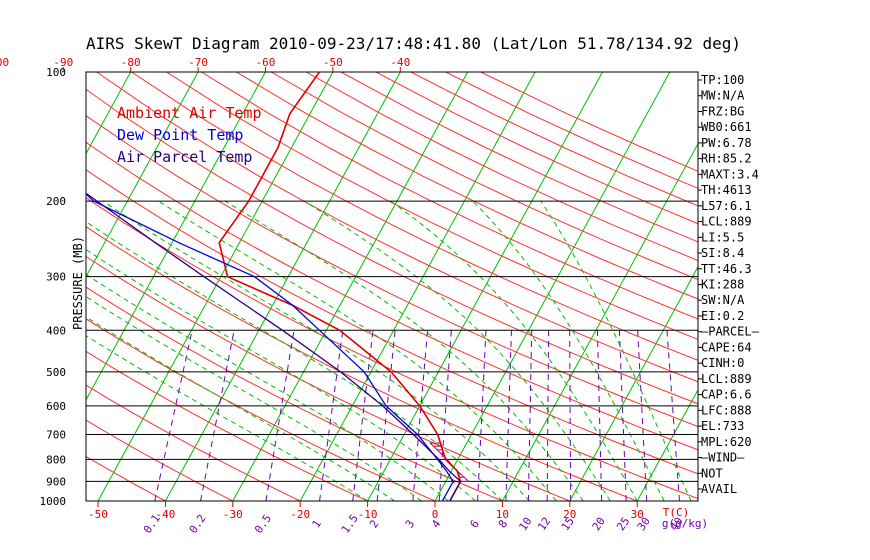 The image size is (870, 560). I want to click on top-tick-label: -50, so click(333, 62).